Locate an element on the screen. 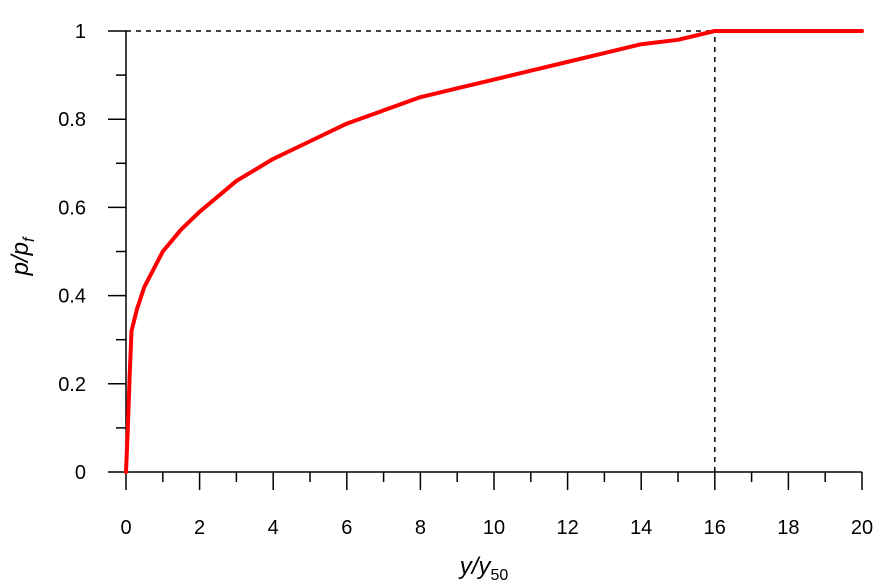  x-tick-label: 2 is located at coordinates (199, 528).